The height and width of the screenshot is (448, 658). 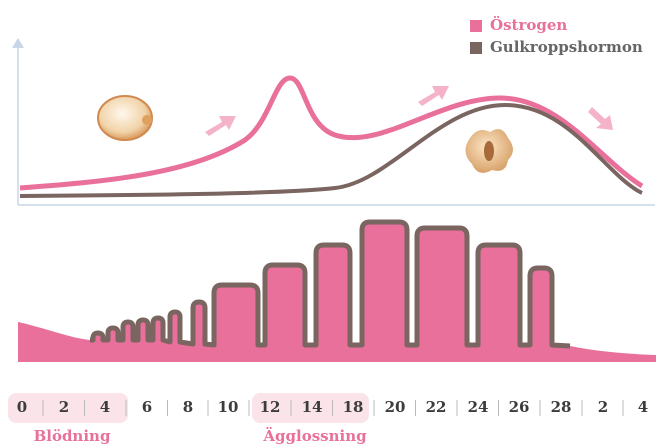 I want to click on day-label: 10, so click(x=228, y=407).